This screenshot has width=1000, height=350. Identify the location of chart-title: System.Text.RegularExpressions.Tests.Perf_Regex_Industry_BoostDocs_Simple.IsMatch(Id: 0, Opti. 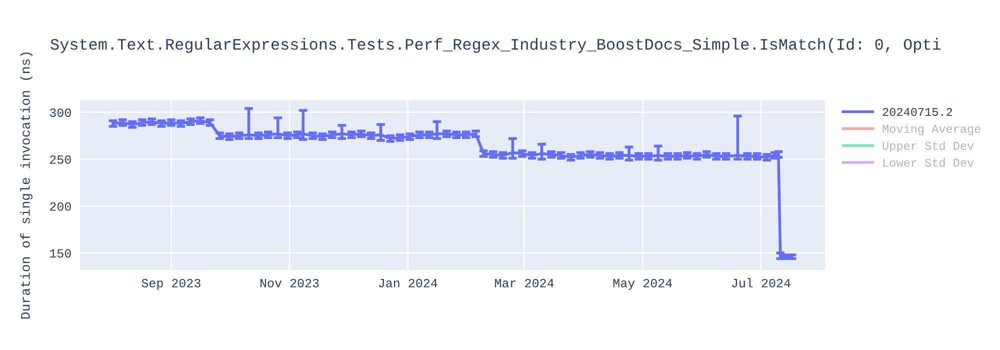
(495, 45).